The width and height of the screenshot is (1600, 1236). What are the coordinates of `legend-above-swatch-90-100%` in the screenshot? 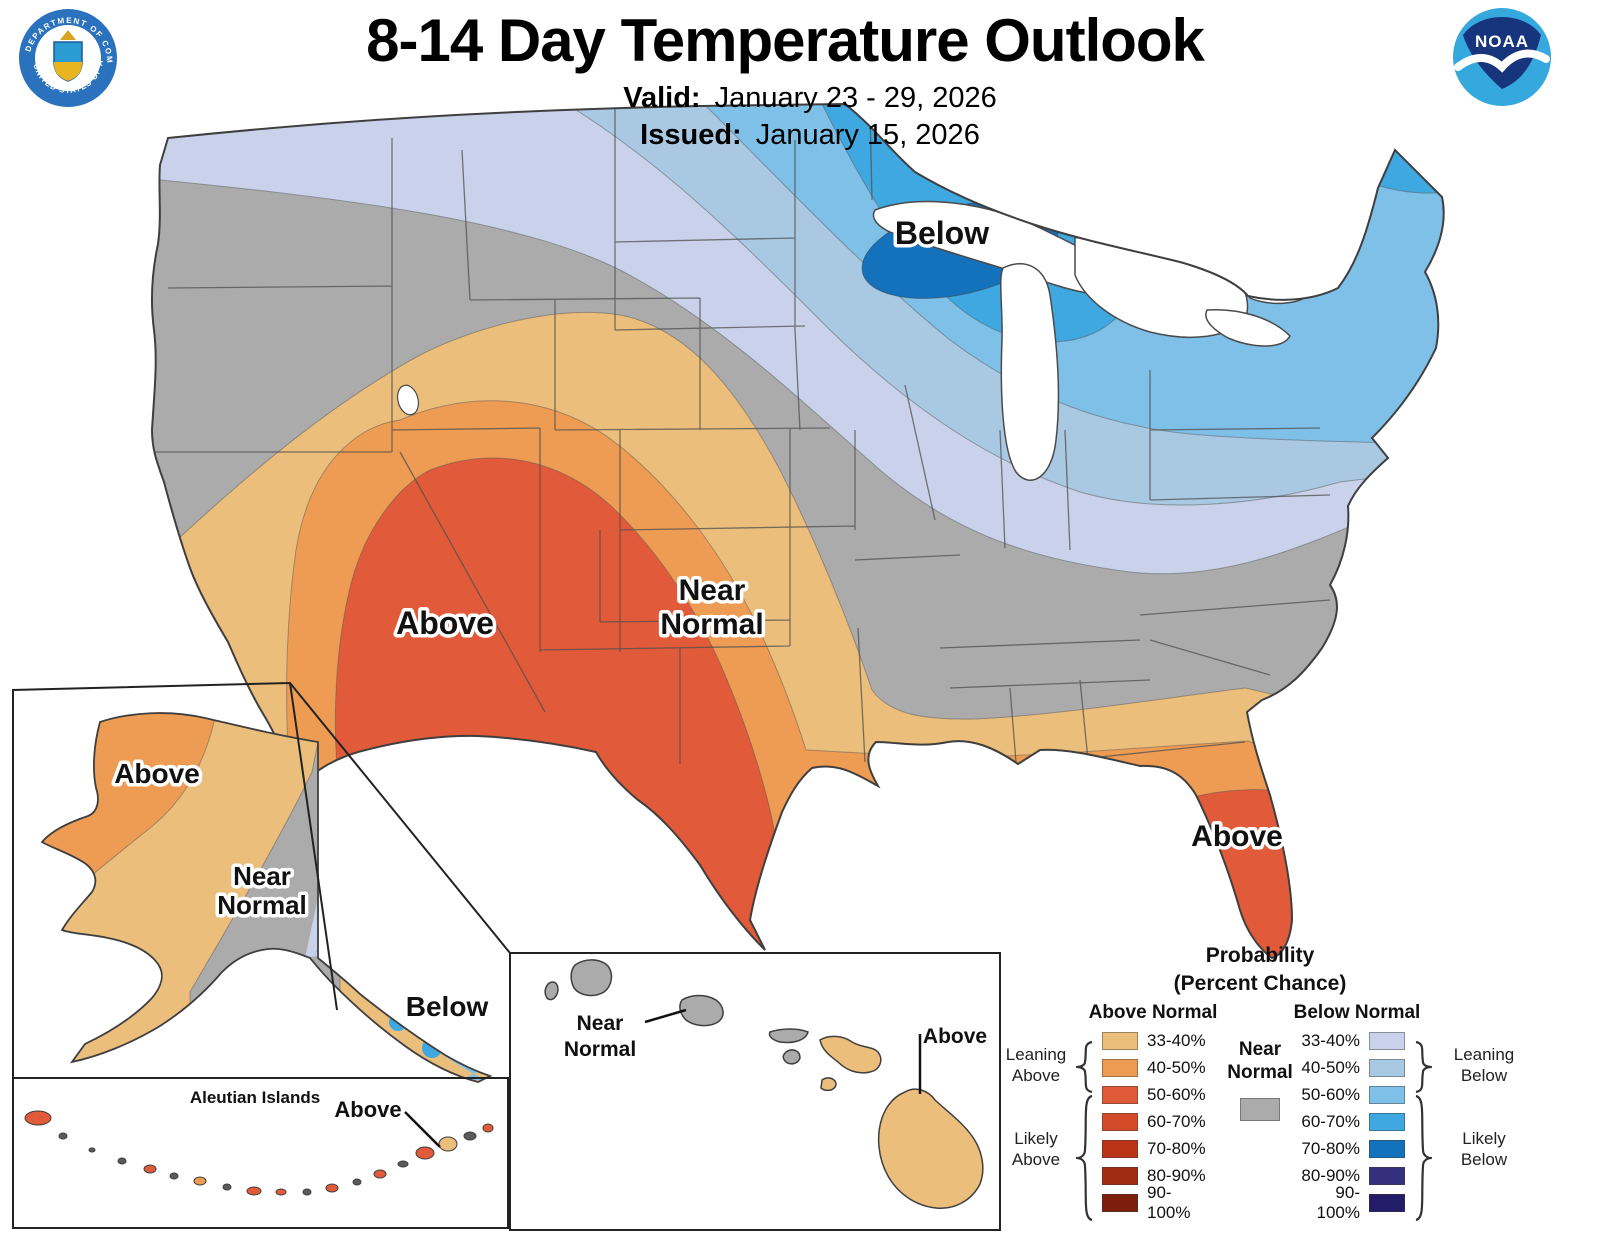 It's located at (1120, 1203).